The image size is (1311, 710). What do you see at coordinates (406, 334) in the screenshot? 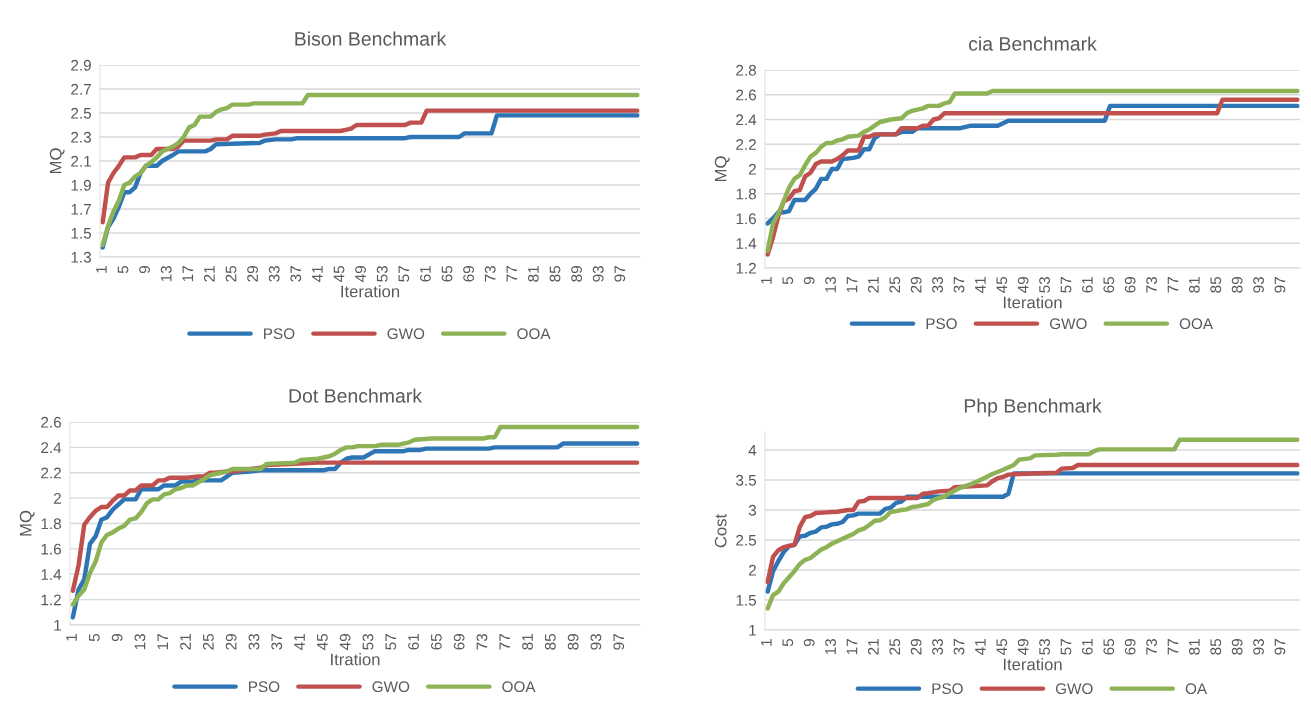
I see `legend-label: GWO` at bounding box center [406, 334].